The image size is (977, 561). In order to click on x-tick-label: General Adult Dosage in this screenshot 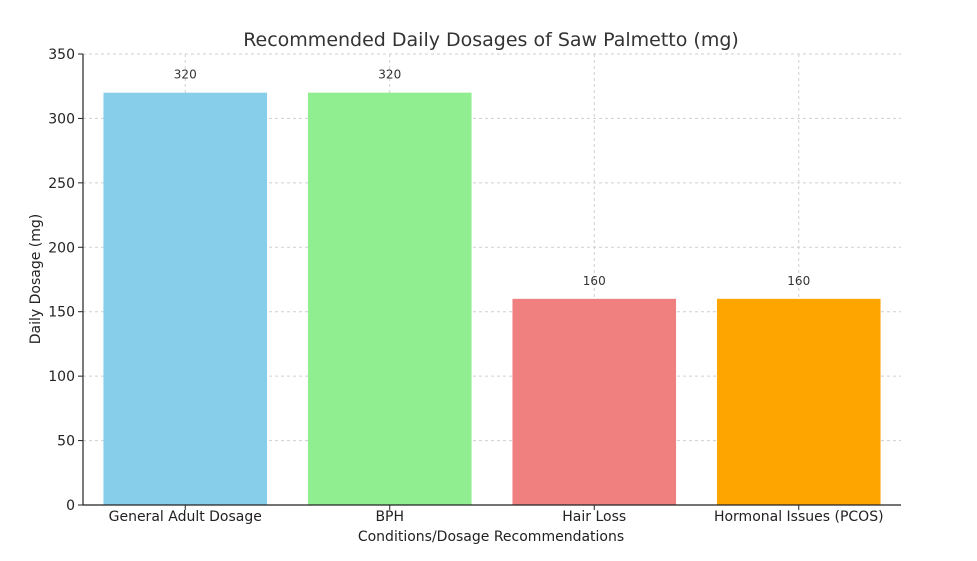, I will do `click(185, 517)`.